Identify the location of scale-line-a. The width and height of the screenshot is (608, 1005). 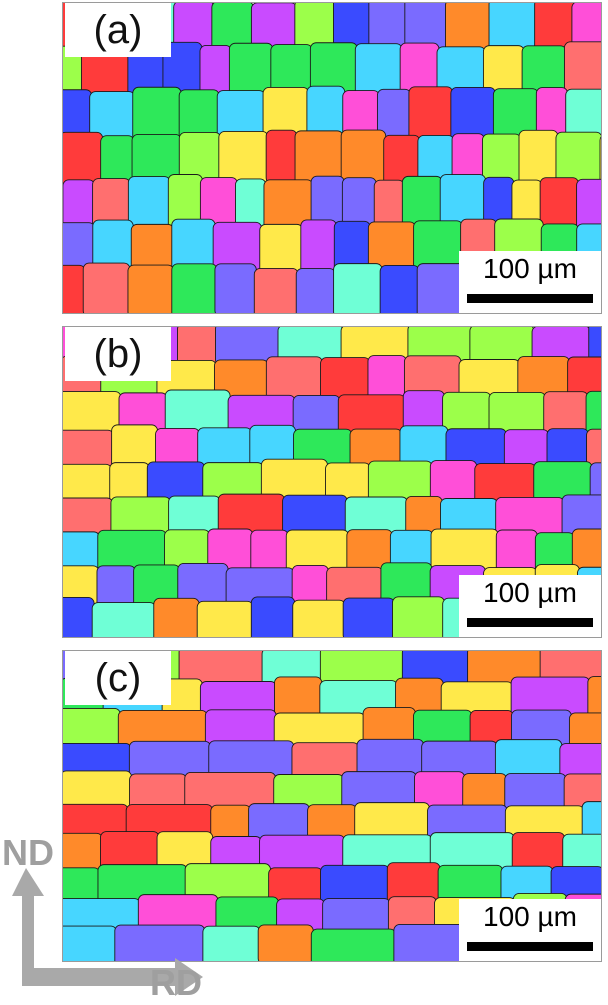
(530, 298).